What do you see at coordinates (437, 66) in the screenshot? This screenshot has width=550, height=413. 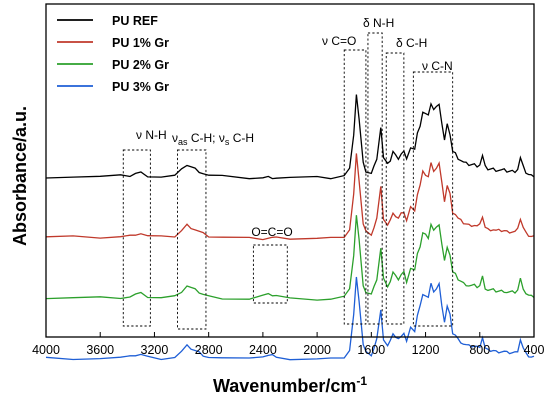 I see `annotation-label: ν C-N` at bounding box center [437, 66].